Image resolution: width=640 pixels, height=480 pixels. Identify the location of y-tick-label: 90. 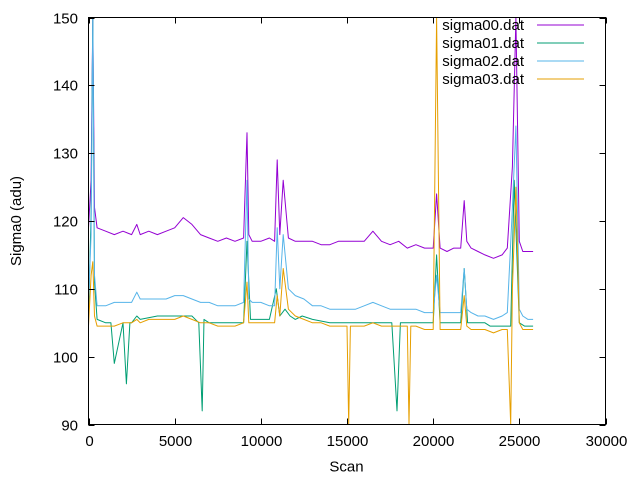
(69, 426).